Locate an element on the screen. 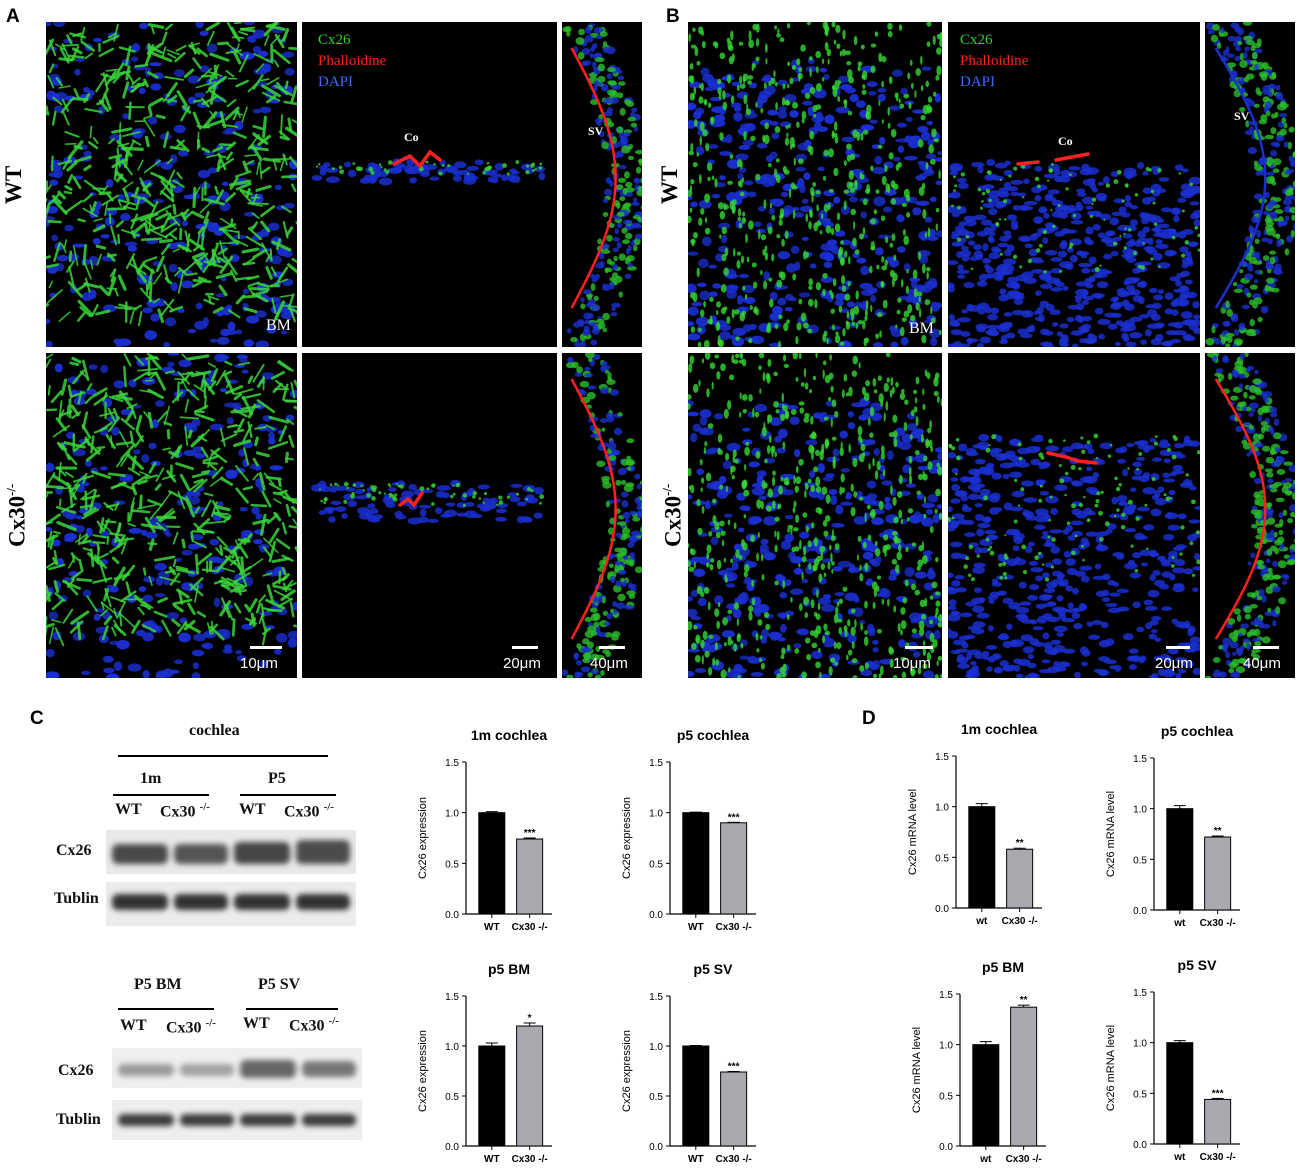 The width and height of the screenshot is (1300, 1176). row-label-wt-b: WT is located at coordinates (669, 185).